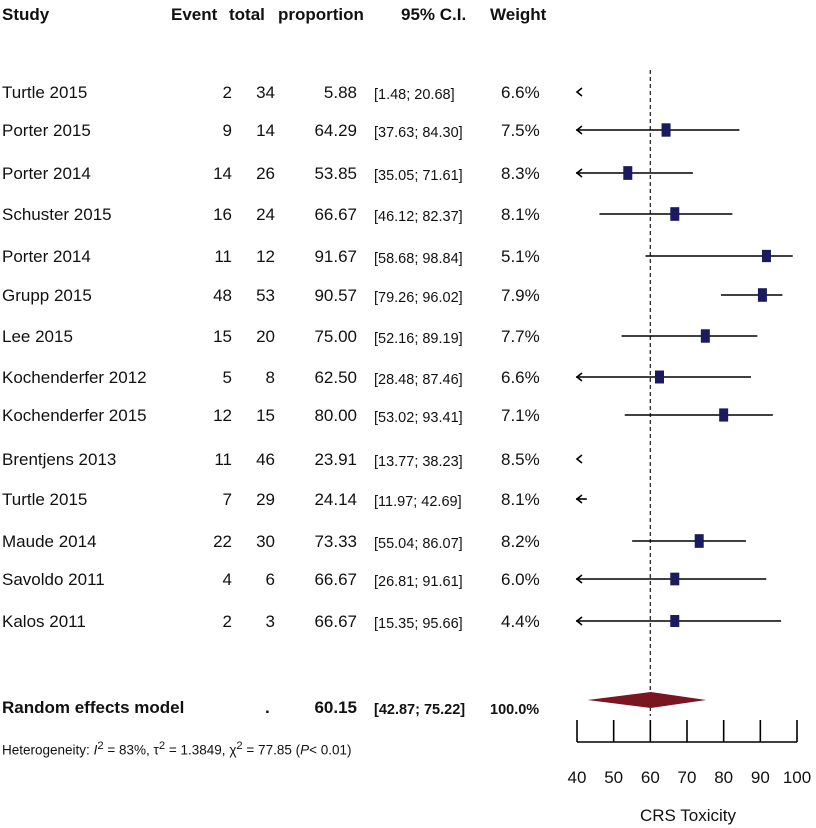  What do you see at coordinates (760, 777) in the screenshot?
I see `x-tick-label: 90` at bounding box center [760, 777].